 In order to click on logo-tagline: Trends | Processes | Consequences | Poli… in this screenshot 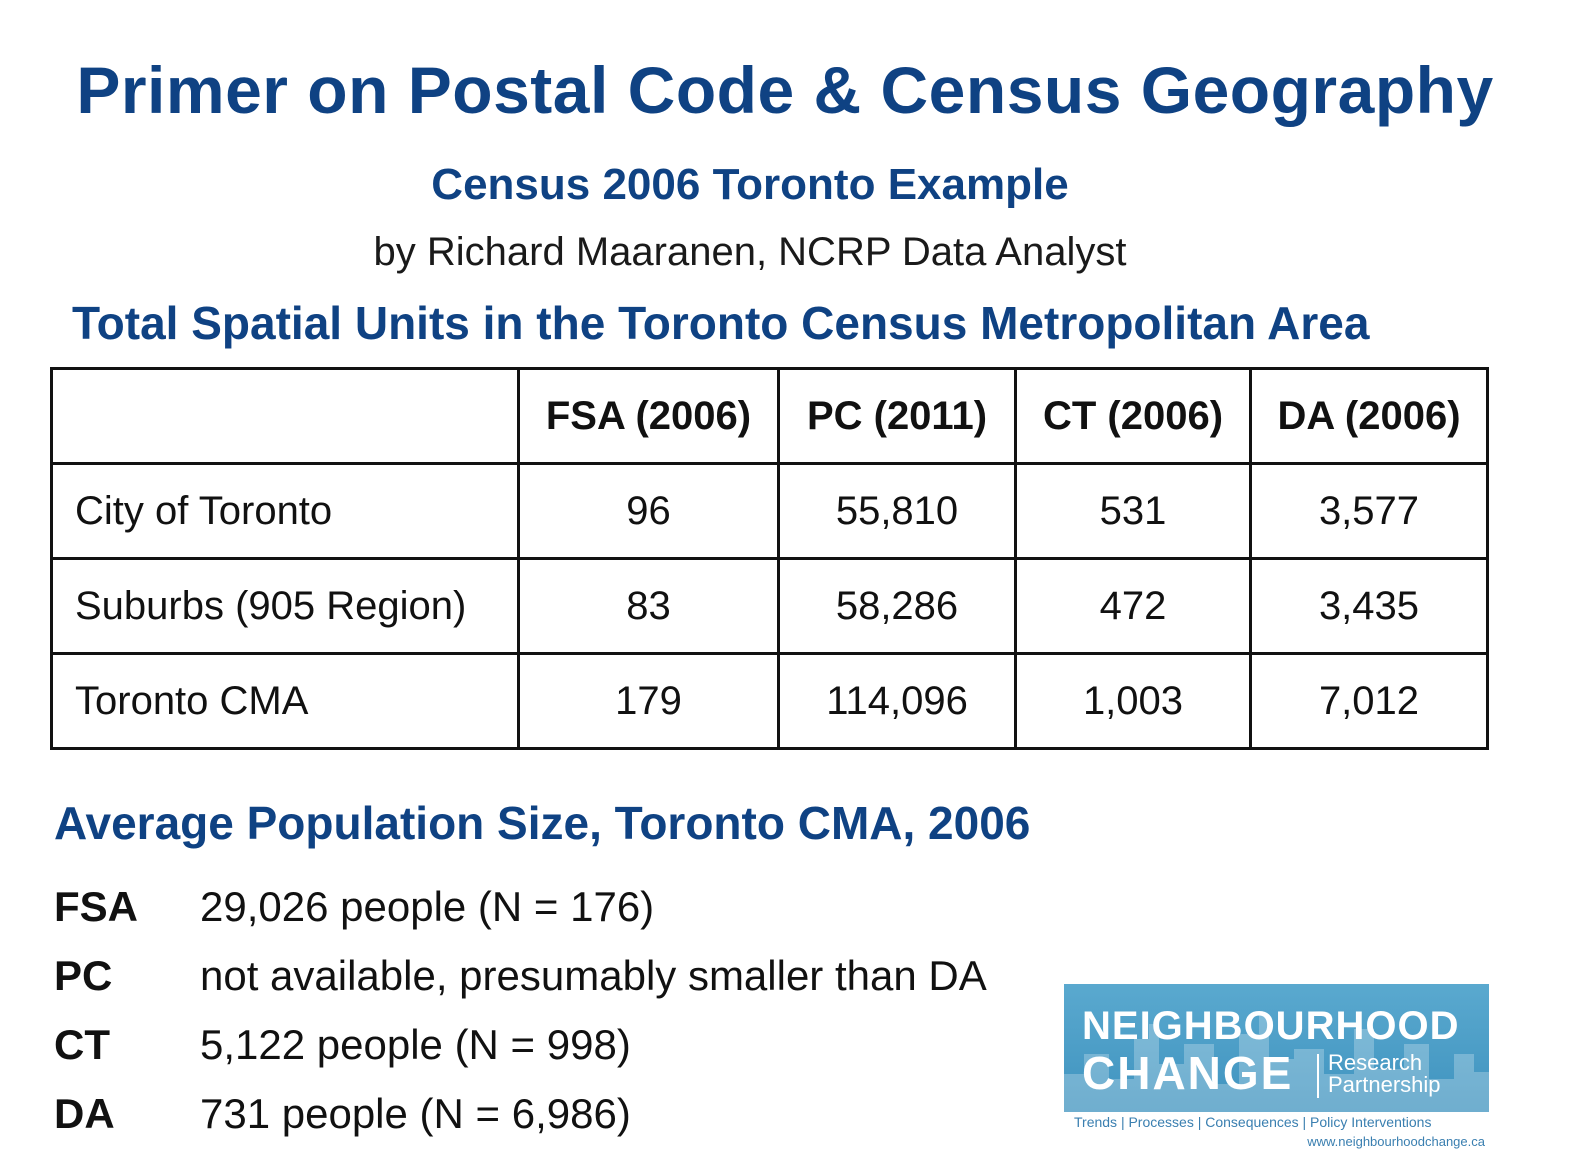, I will do `click(1253, 1122)`.